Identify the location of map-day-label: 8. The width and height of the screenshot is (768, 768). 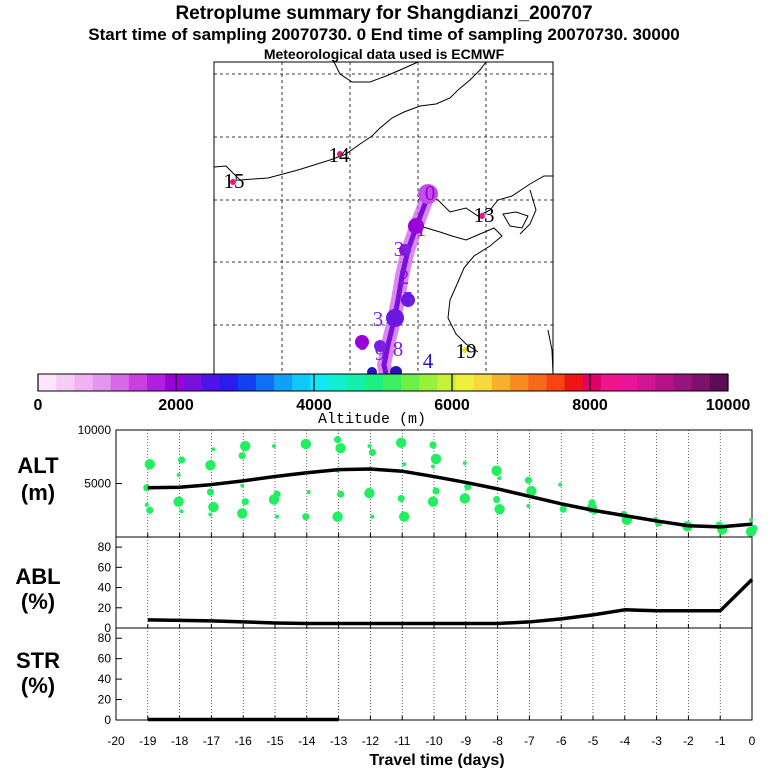
(398, 349).